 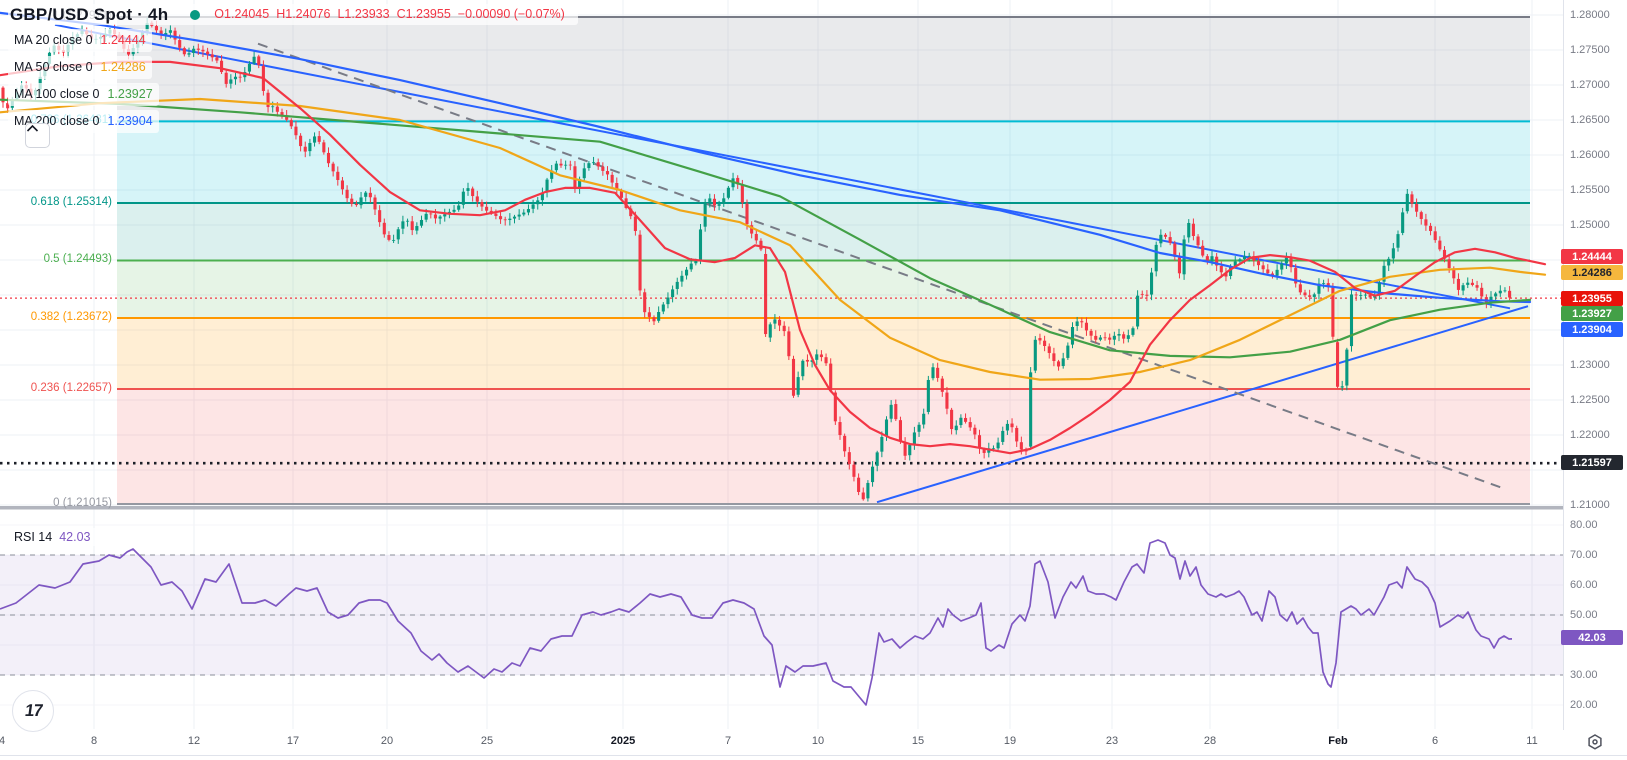 I want to click on tradingview-logo-glyph: 17, so click(x=33, y=710).